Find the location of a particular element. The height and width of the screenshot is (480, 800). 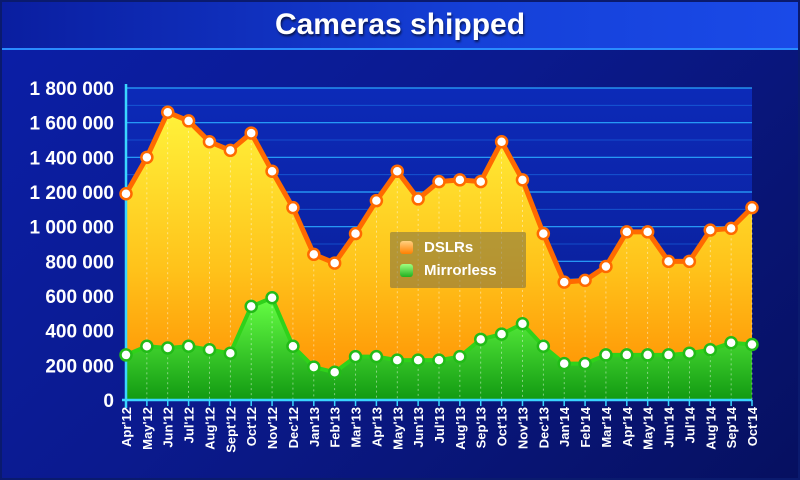

chart-title: Cameras shipped is located at coordinates (400, 24).